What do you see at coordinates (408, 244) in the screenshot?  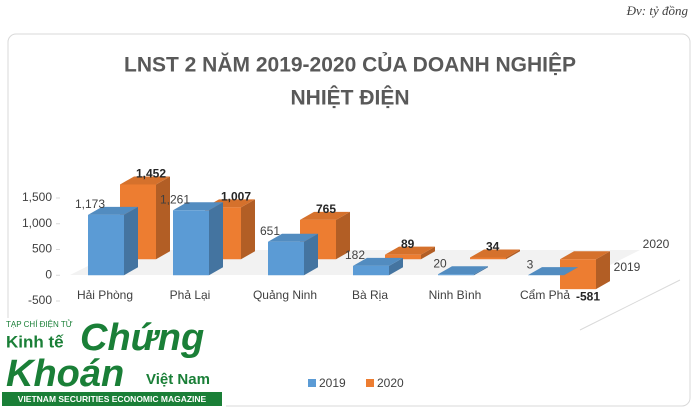 I see `data-label: 89` at bounding box center [408, 244].